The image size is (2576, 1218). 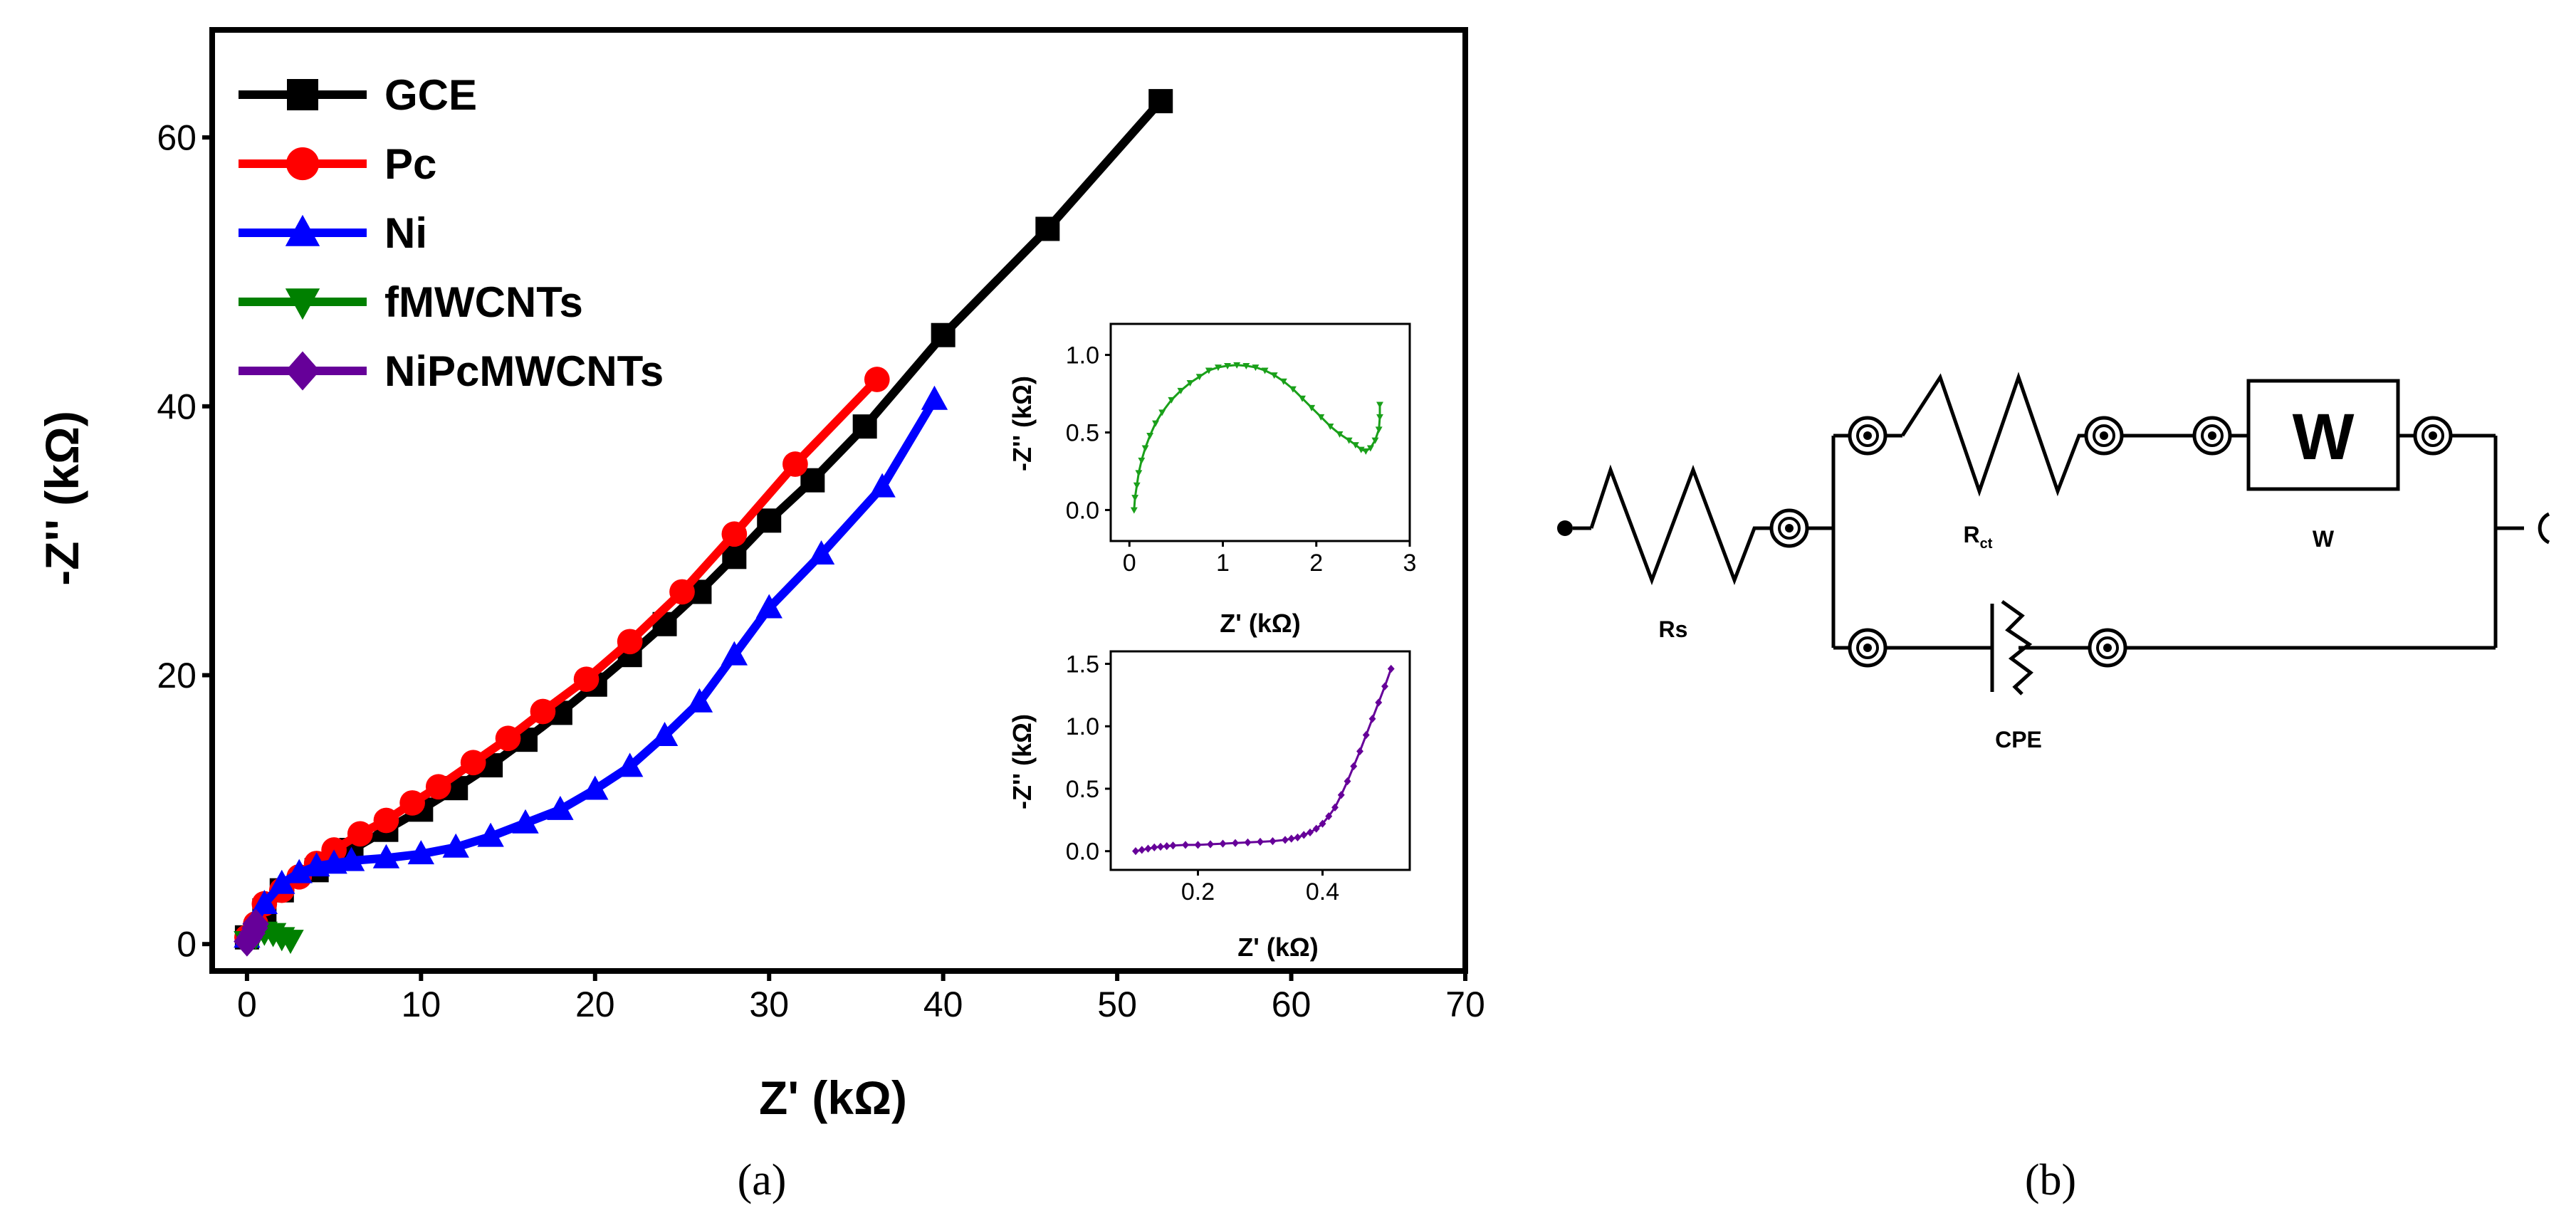 What do you see at coordinates (405, 233) in the screenshot?
I see `legend-label: Ni` at bounding box center [405, 233].